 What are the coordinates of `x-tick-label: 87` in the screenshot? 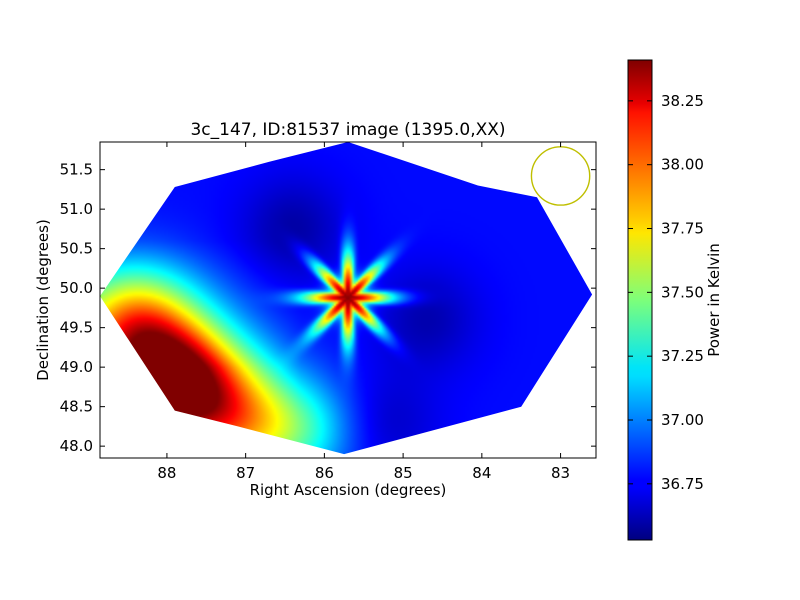 It's located at (245, 473).